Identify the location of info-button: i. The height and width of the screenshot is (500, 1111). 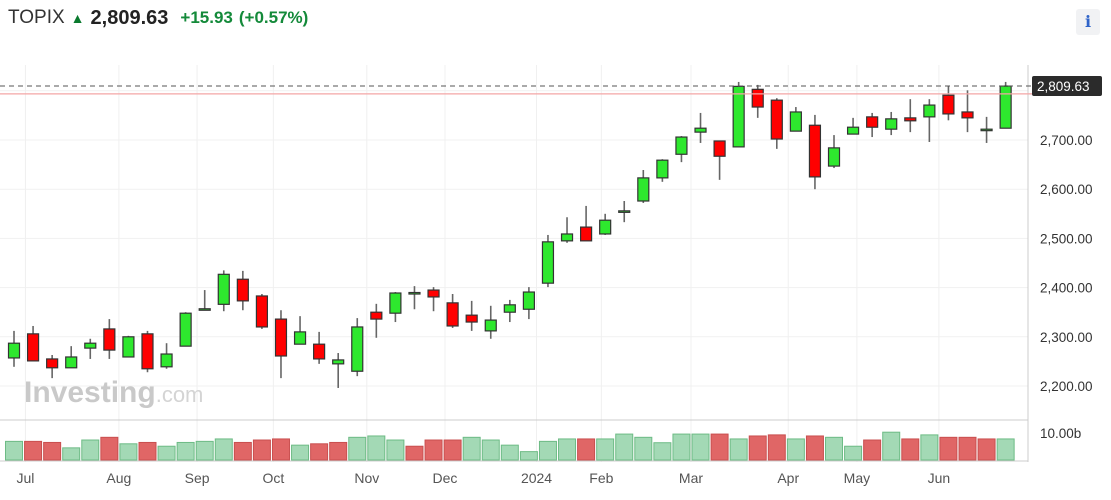
(1088, 22).